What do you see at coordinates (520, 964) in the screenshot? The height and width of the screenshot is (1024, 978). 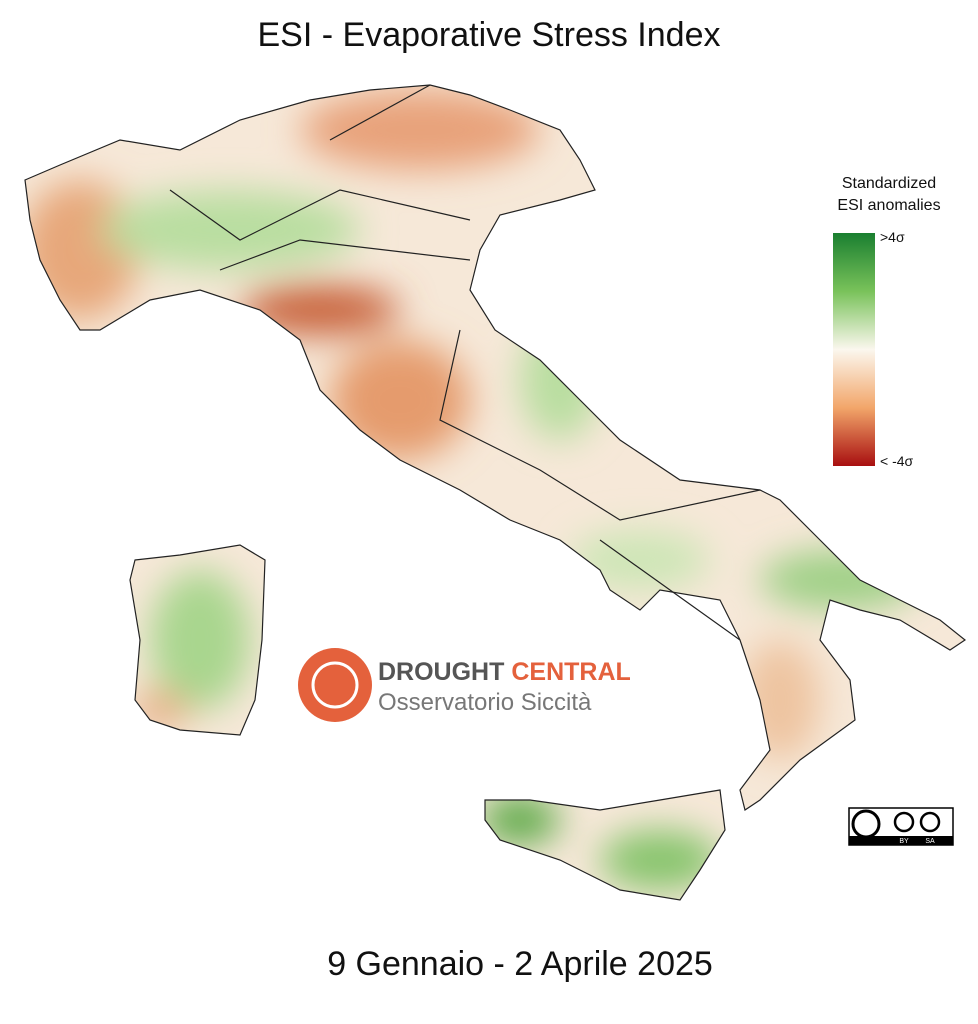 I see `period: 9 Gennaio - 2 Aprile 2025` at bounding box center [520, 964].